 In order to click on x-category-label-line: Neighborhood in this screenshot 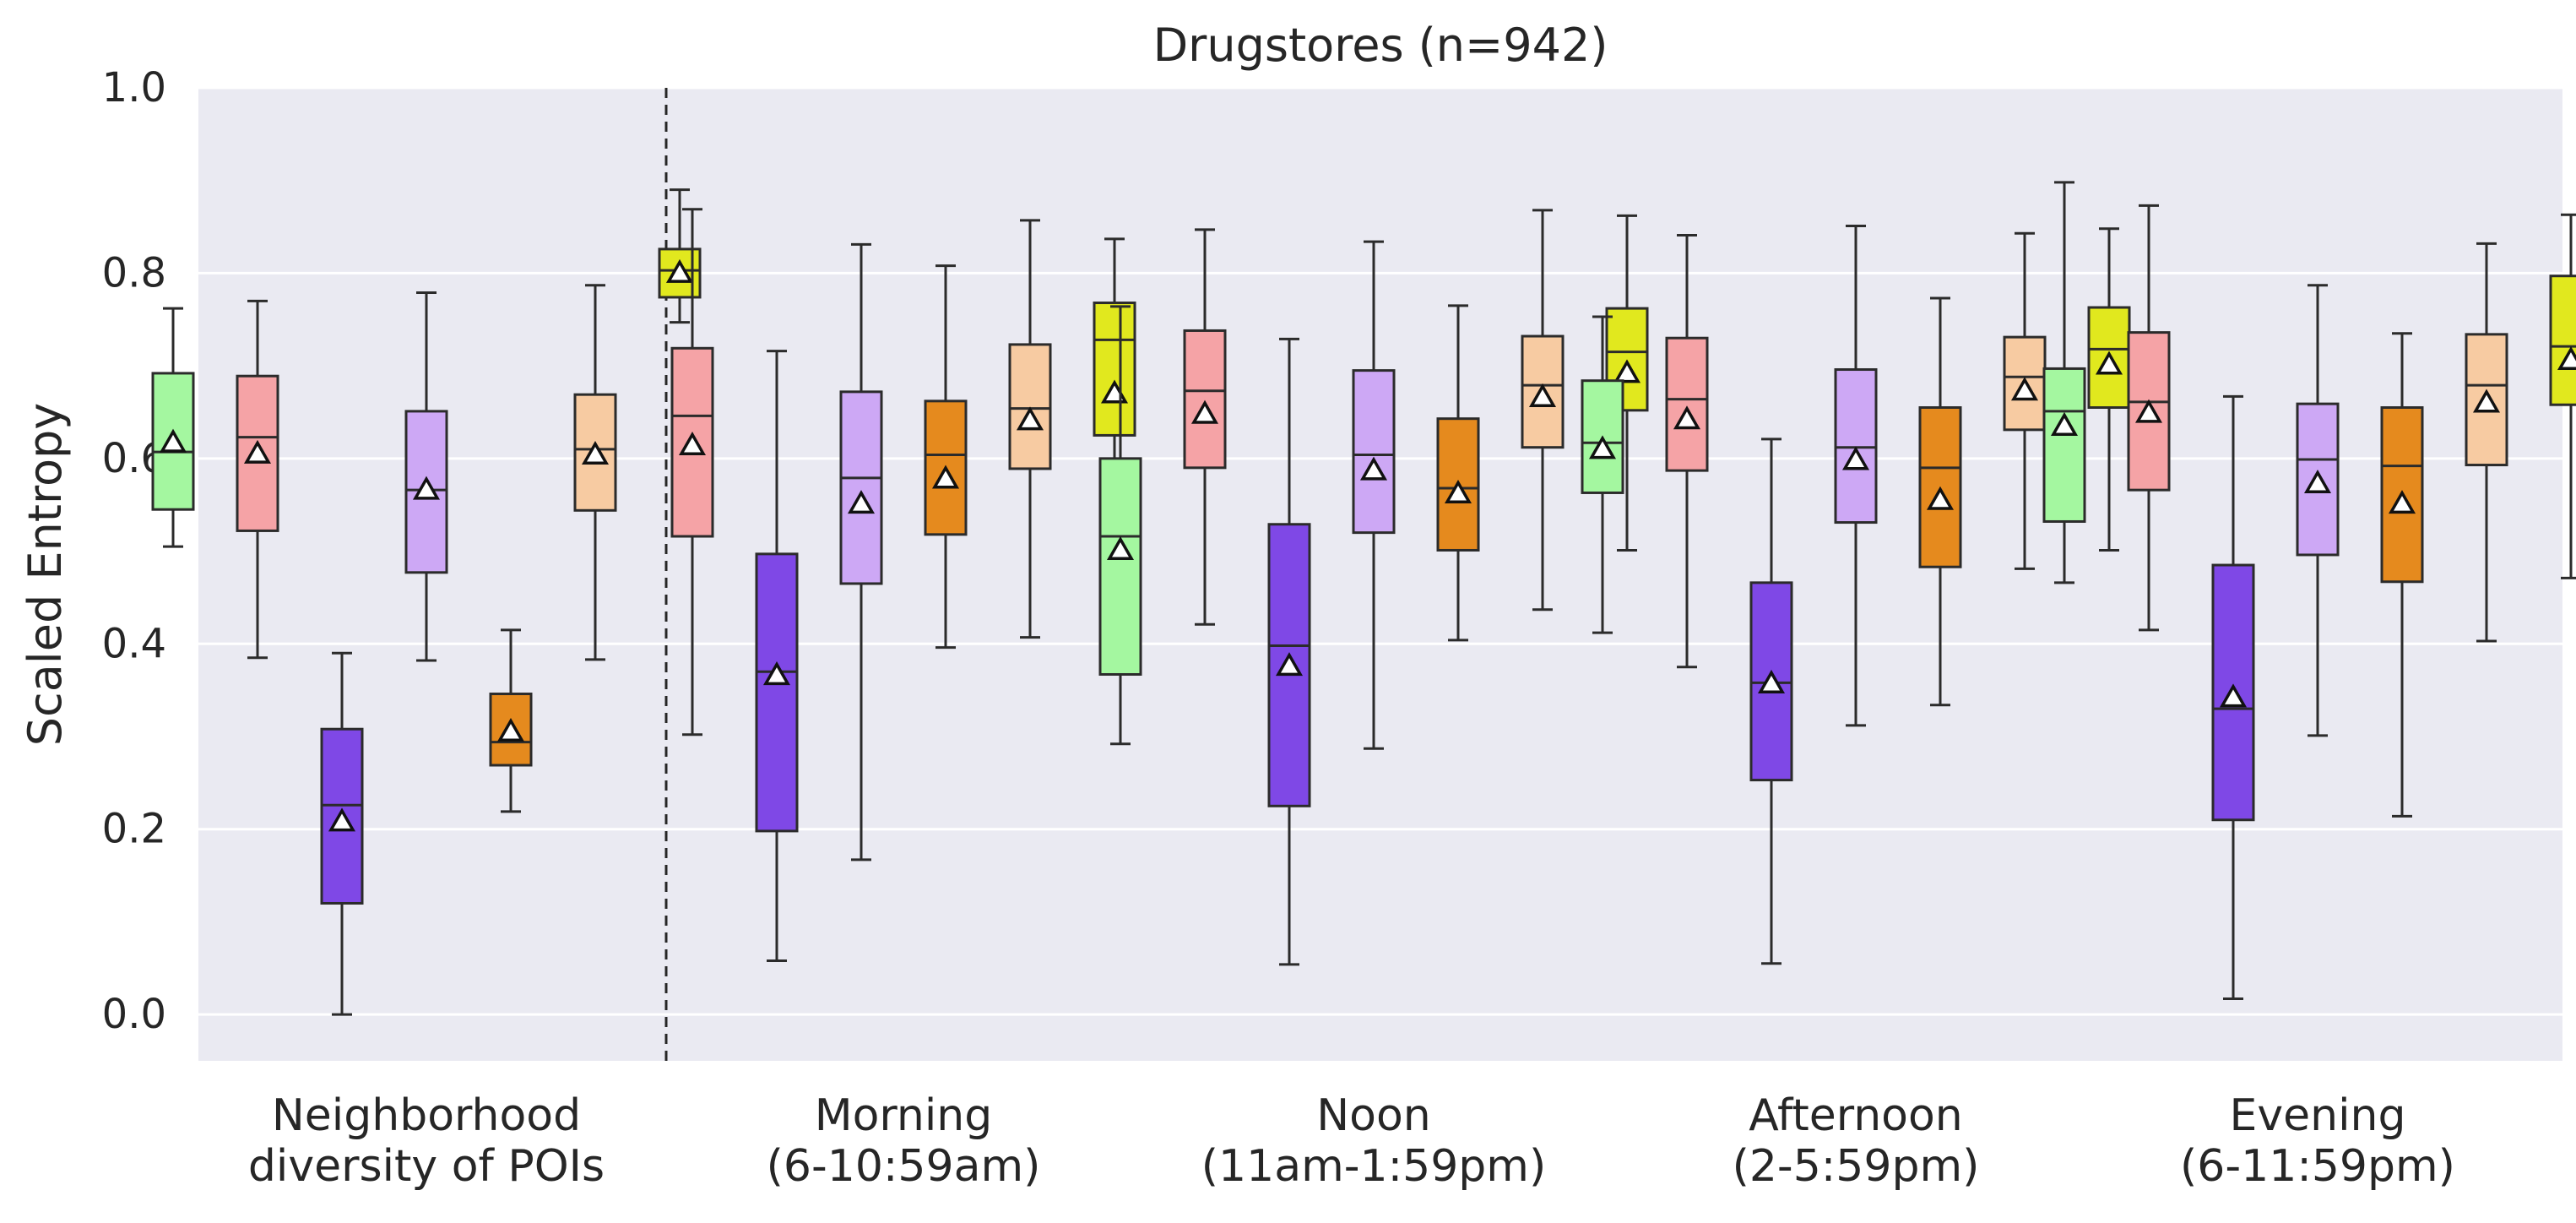, I will do `click(427, 1115)`.